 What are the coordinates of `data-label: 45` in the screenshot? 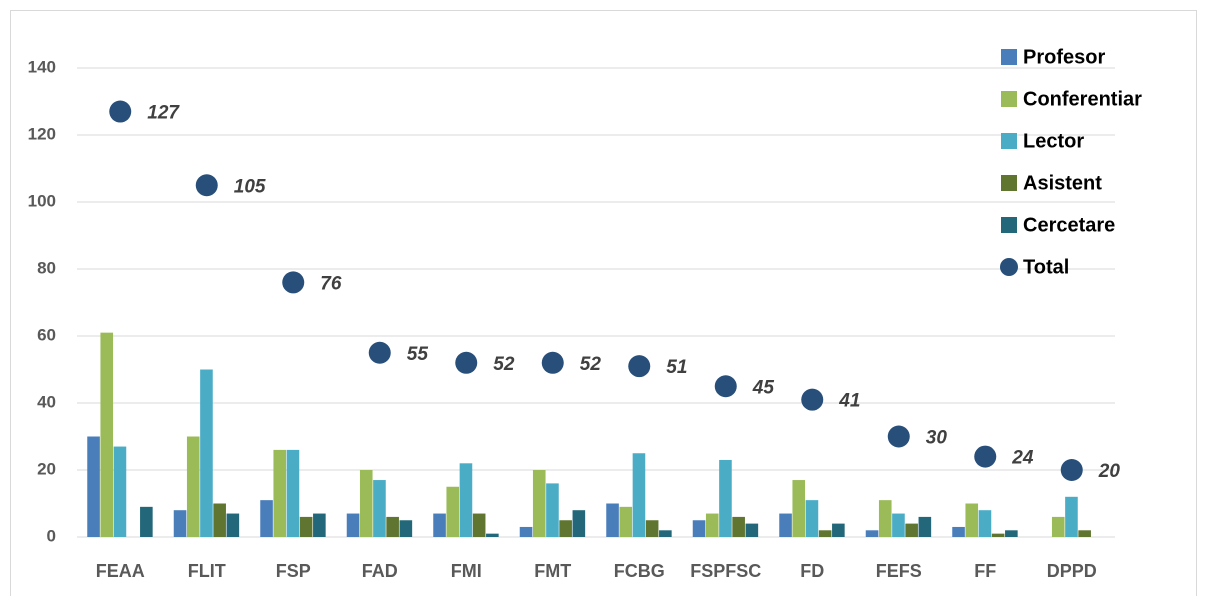 It's located at (763, 387).